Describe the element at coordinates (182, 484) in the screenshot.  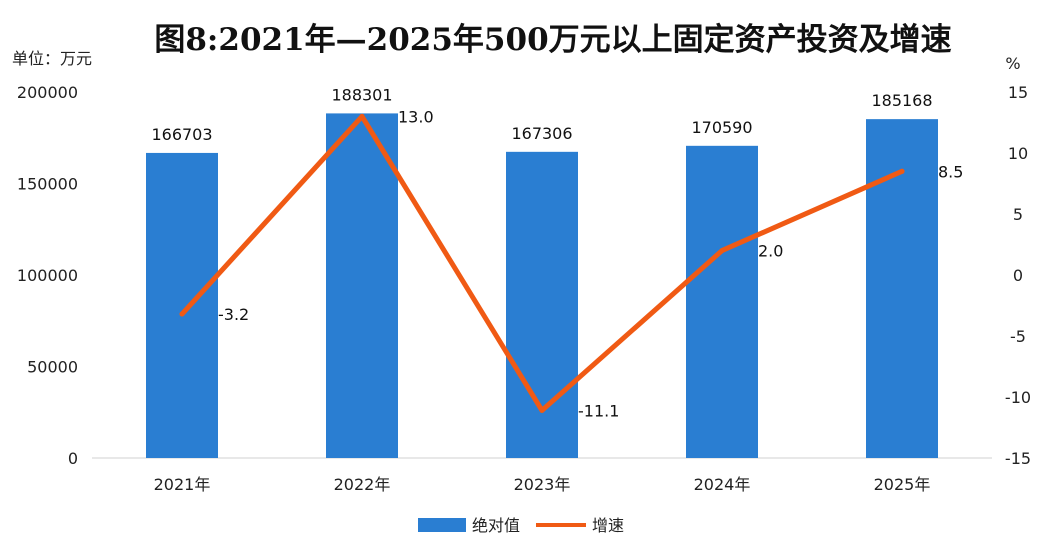
I see `x-tick-label: 2021年` at that location.